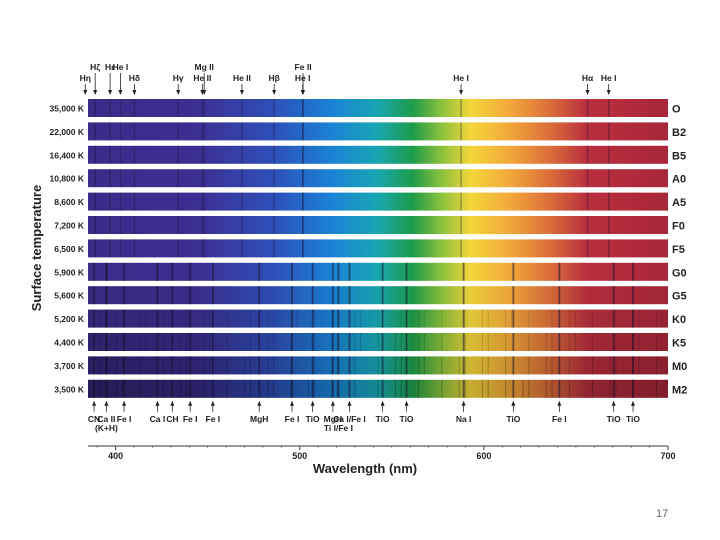 The width and height of the screenshot is (720, 540). I want to click on bottom-line-label: CH, so click(172, 419).